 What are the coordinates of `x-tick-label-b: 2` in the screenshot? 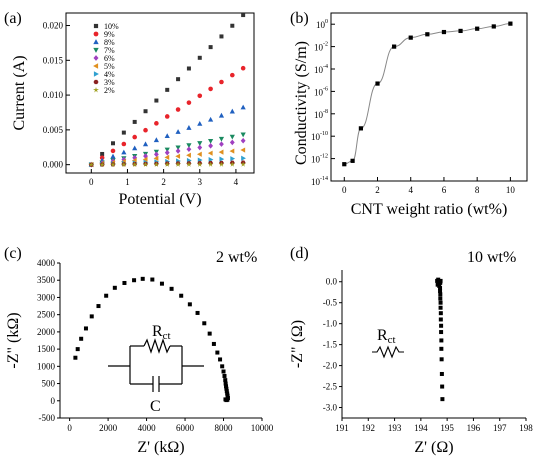 It's located at (377, 190).